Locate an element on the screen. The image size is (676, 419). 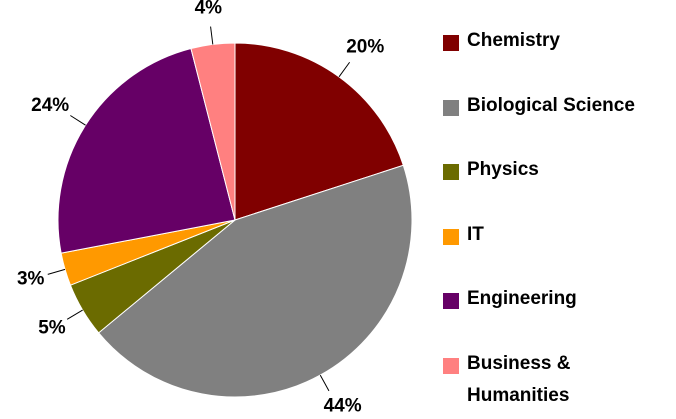
legend-item: Chemistry is located at coordinates (559, 62).